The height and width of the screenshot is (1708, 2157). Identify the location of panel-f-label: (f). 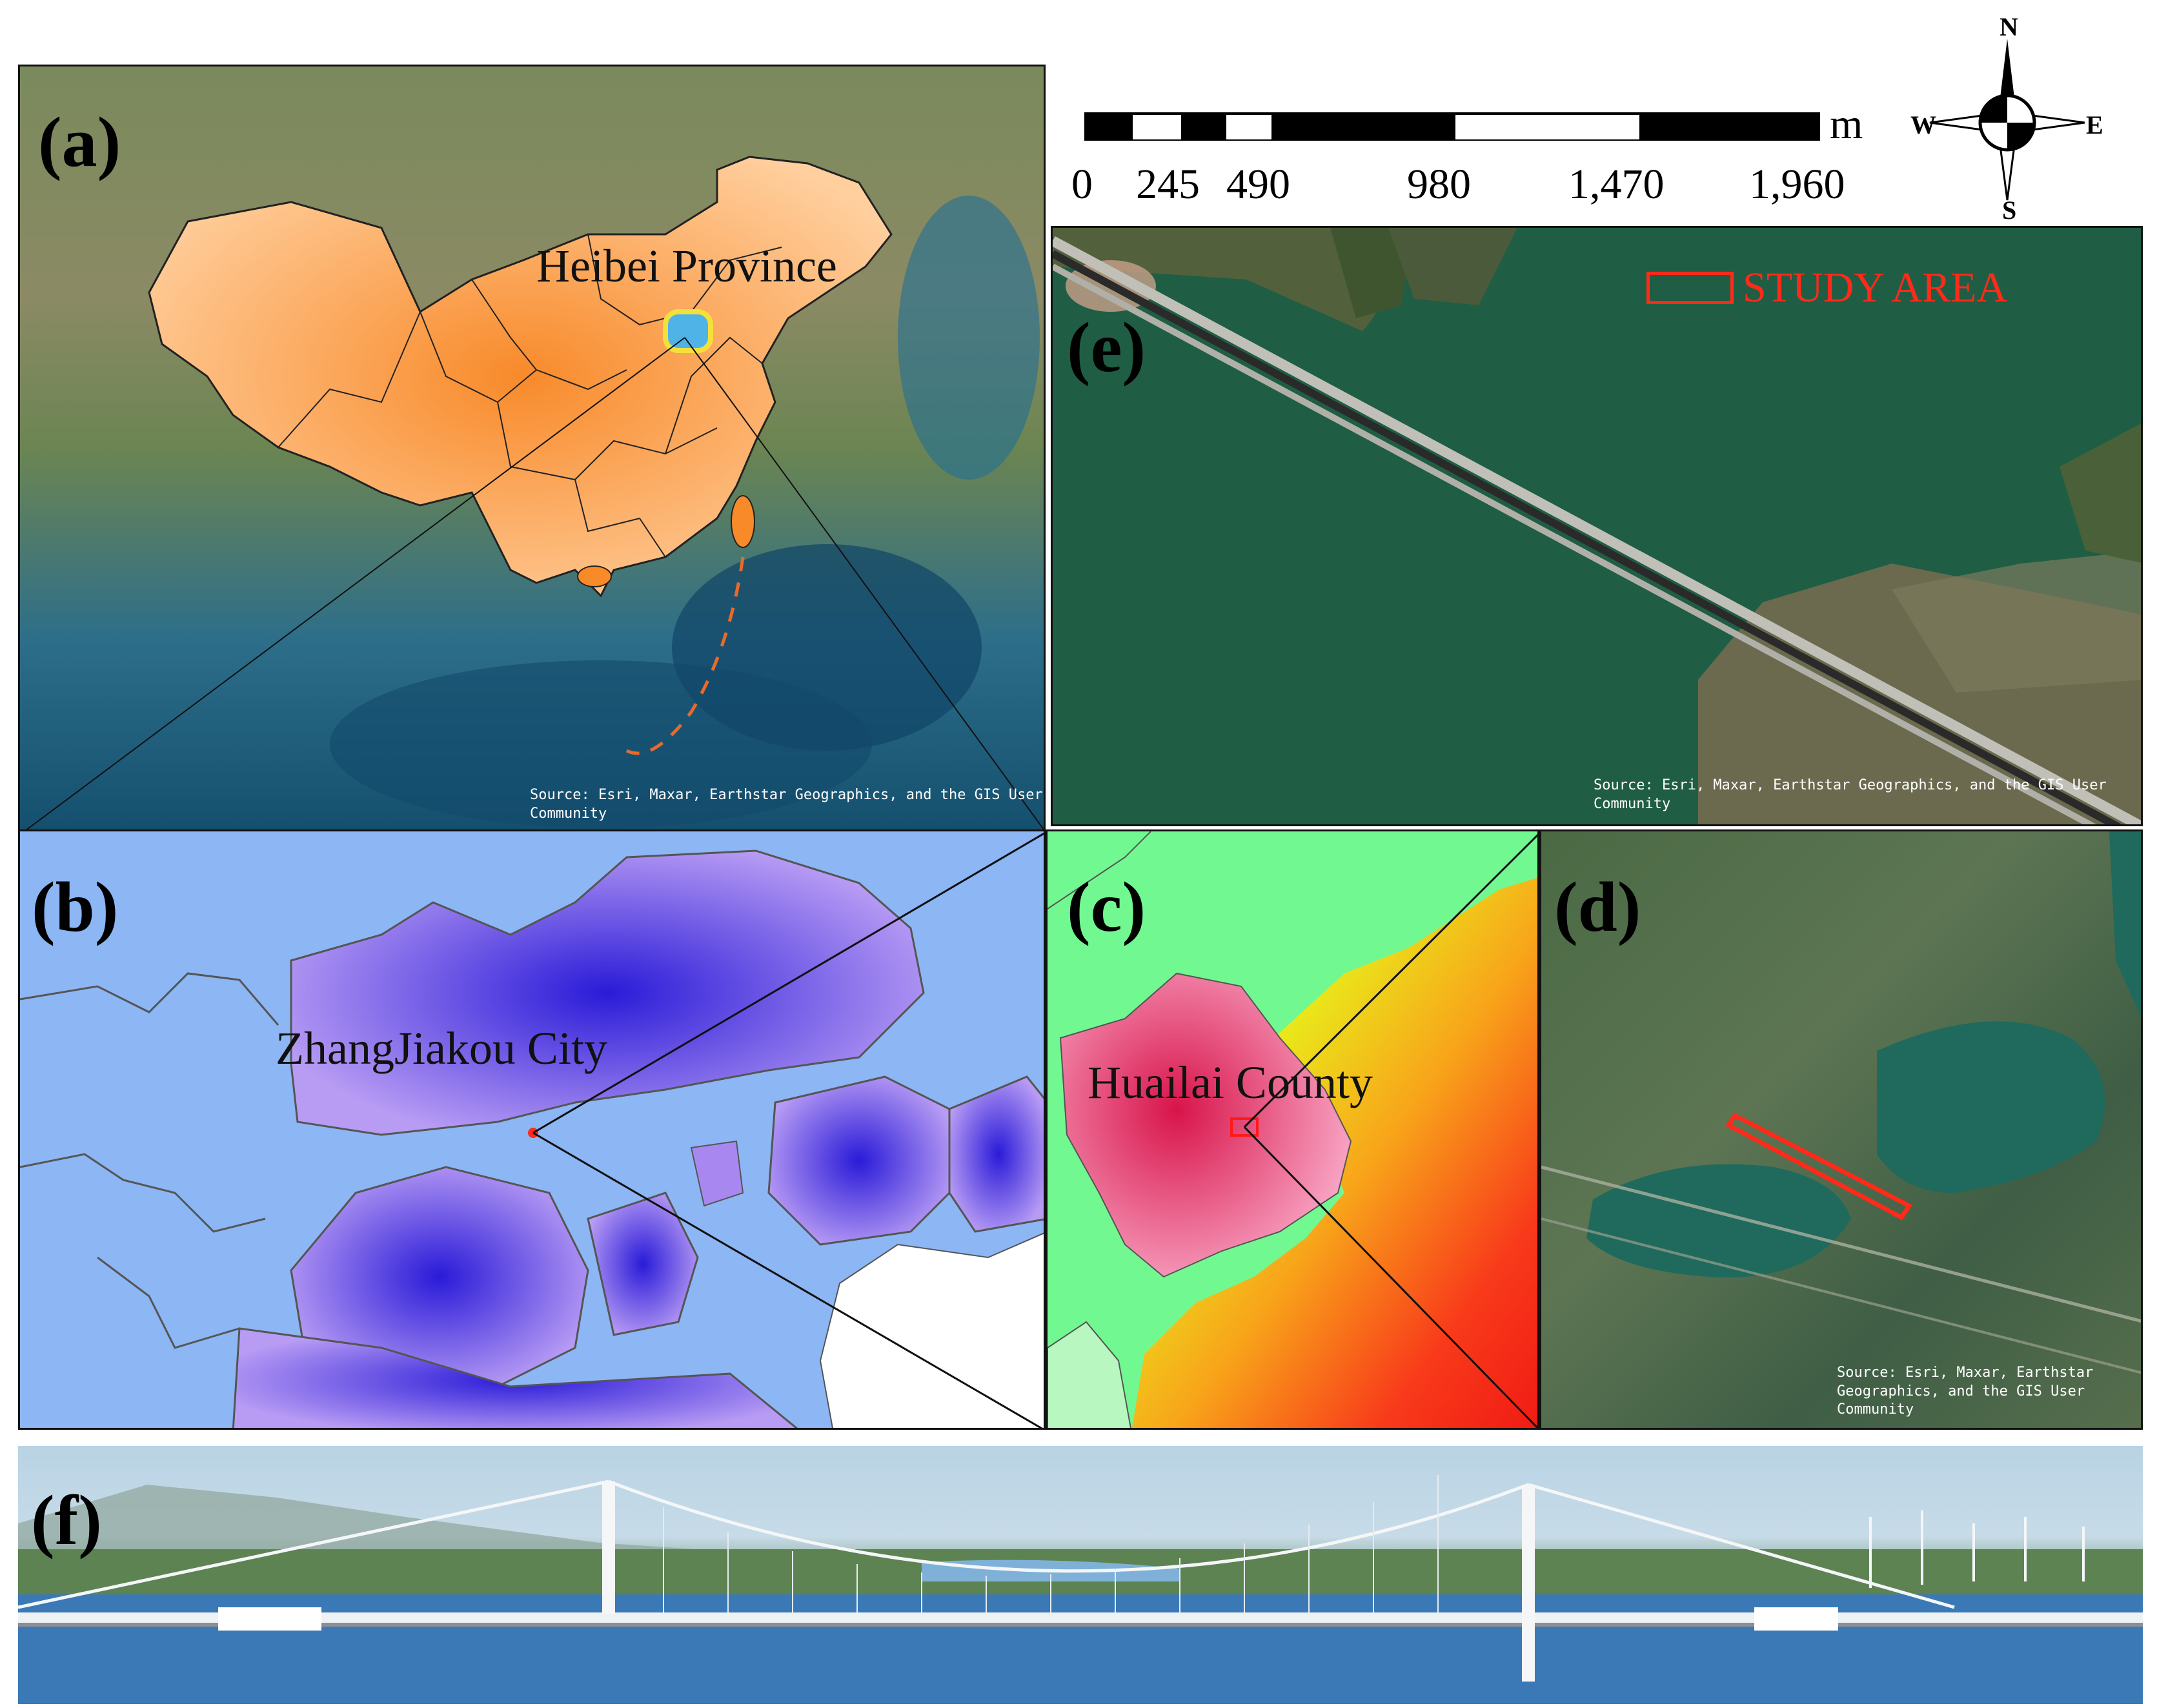
(66, 1520).